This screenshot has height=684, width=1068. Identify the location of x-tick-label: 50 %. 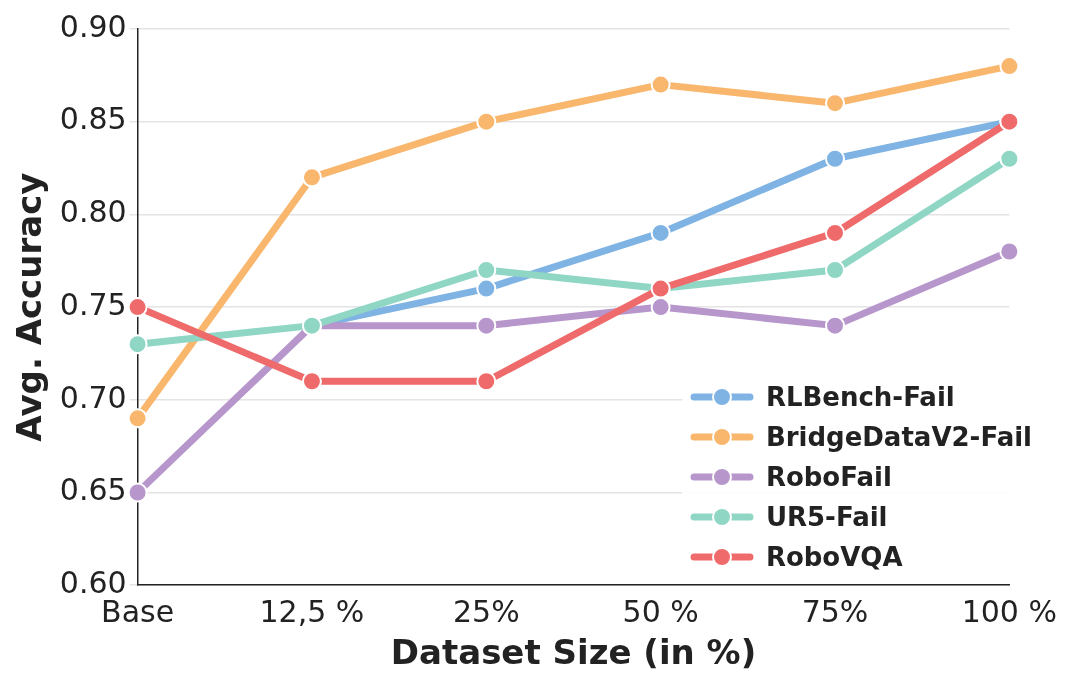
(660, 611).